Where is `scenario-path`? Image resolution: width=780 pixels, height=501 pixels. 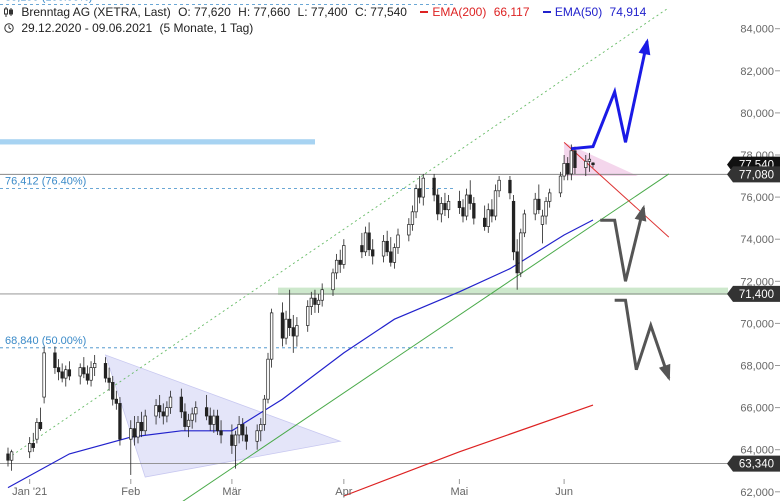
scenario-path is located at coordinates (610, 96).